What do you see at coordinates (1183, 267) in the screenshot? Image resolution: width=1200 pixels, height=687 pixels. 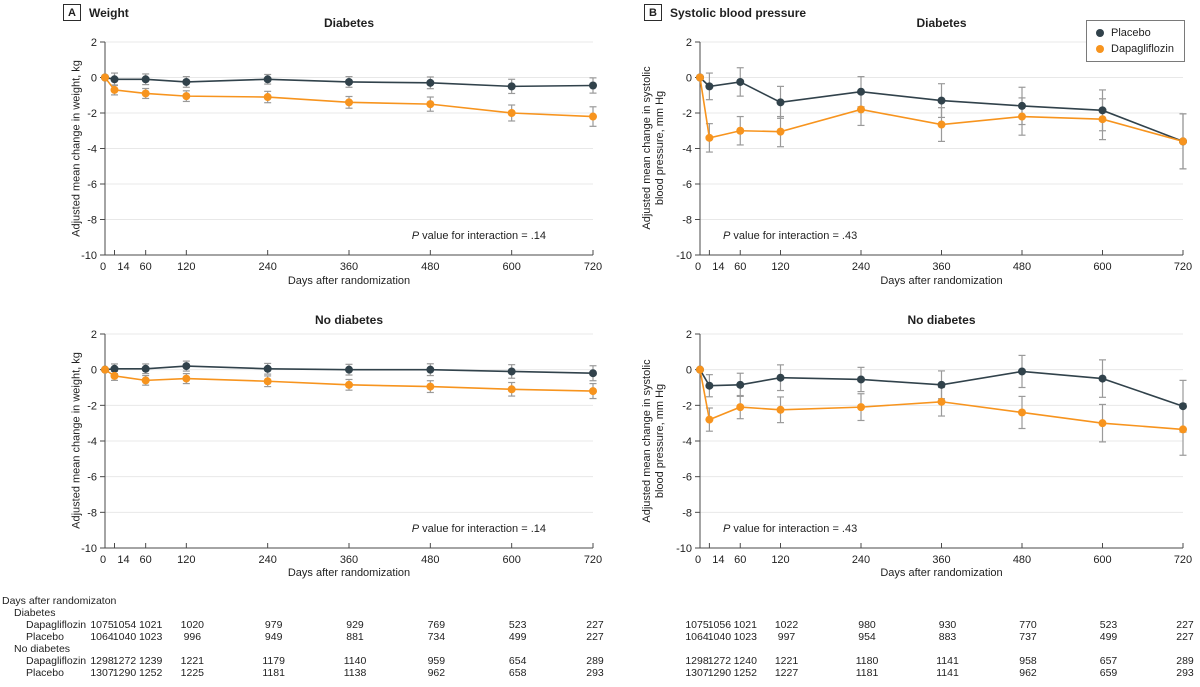 I see `x-tick-label: 720` at bounding box center [1183, 267].